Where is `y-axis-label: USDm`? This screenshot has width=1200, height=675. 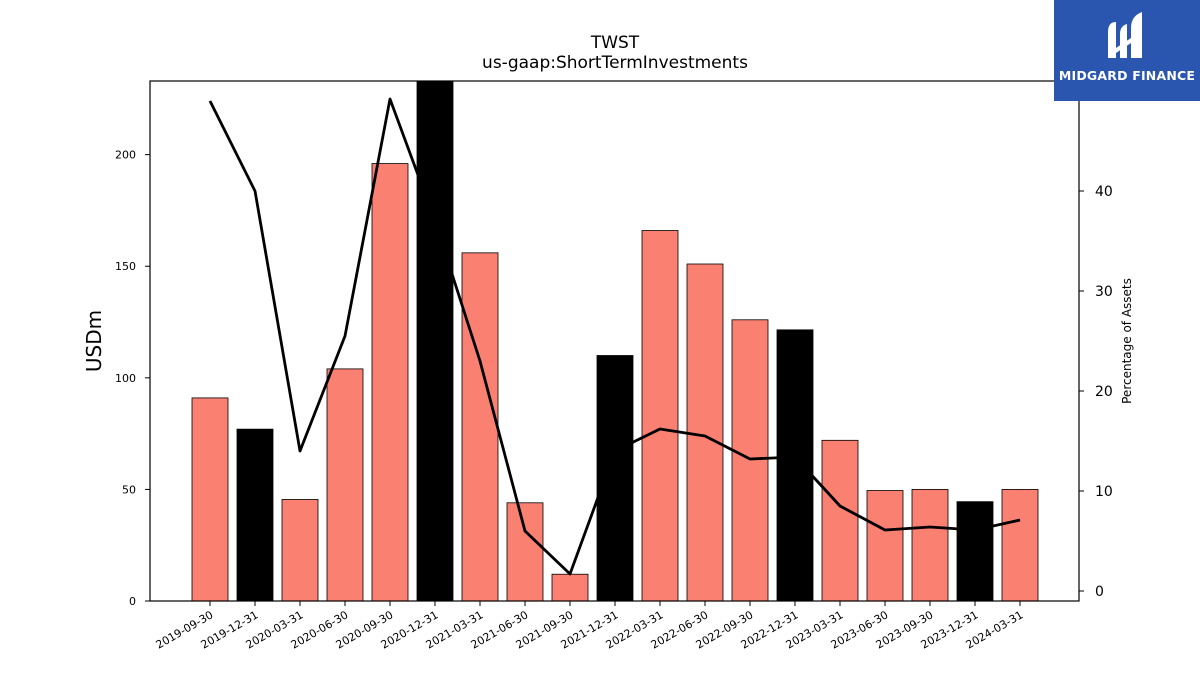
y-axis-label: USDm is located at coordinates (94, 341).